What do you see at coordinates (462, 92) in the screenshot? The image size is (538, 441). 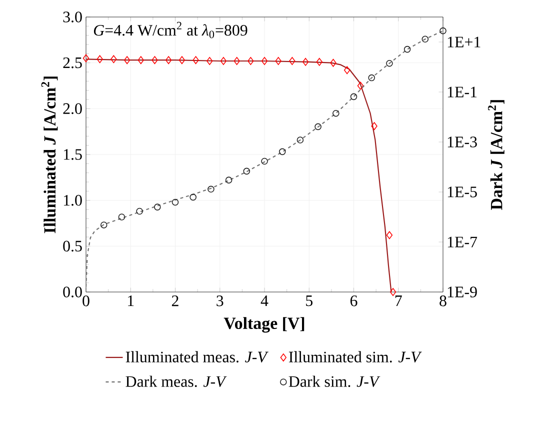 I see `y2-tick-label: 1E-1` at bounding box center [462, 92].